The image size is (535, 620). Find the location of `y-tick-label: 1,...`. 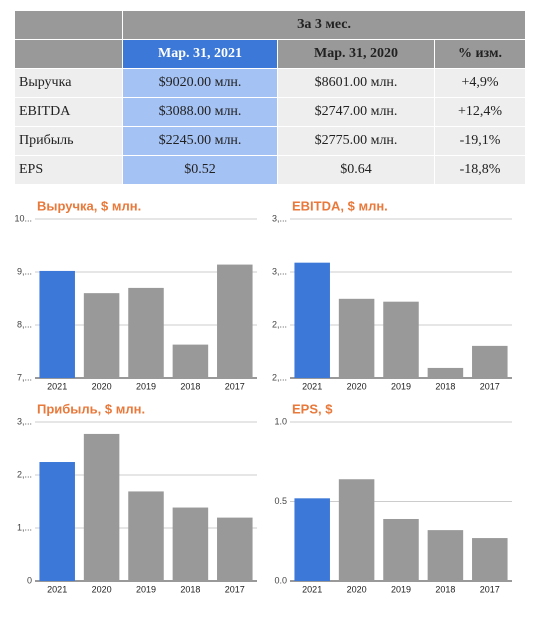

y-tick-label: 1,... is located at coordinates (24, 527).